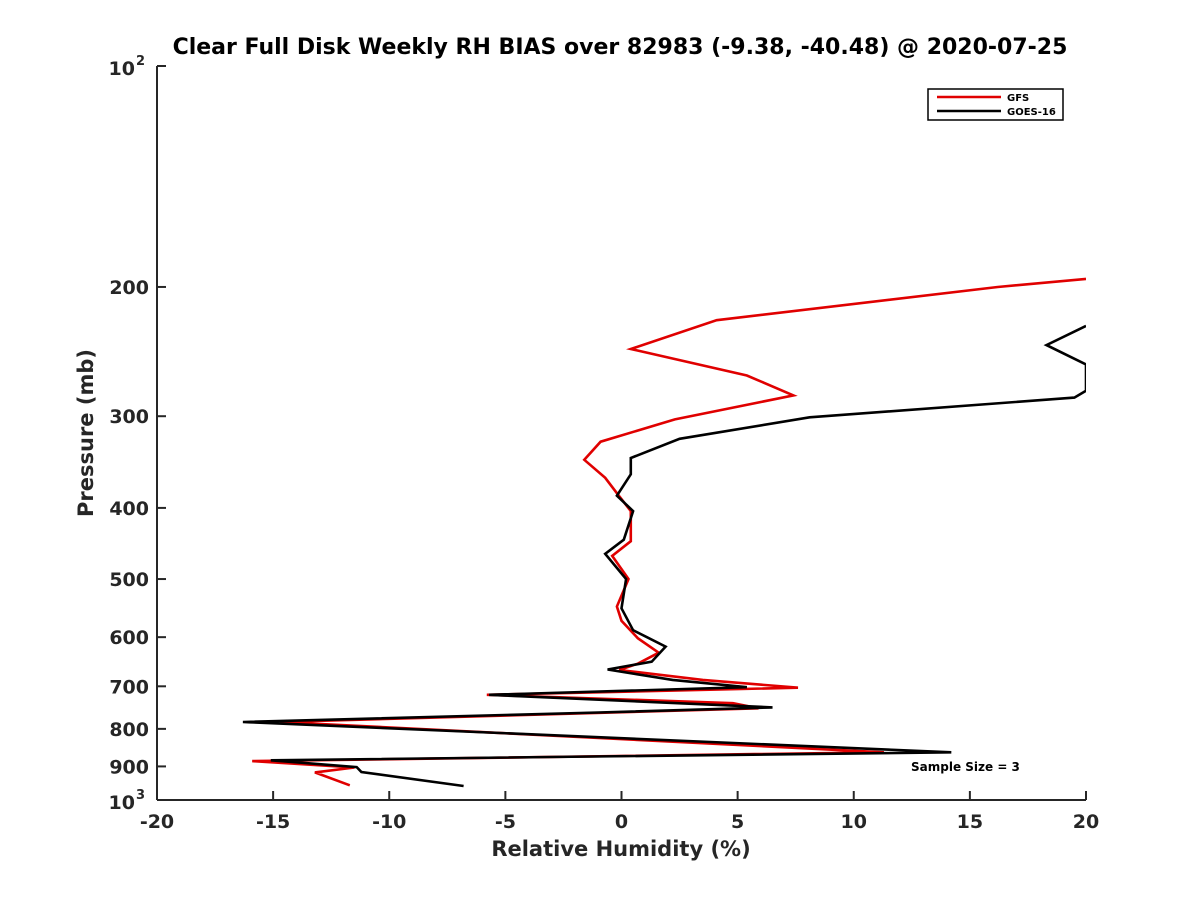  I want to click on x-tick-label: -15, so click(273, 822).